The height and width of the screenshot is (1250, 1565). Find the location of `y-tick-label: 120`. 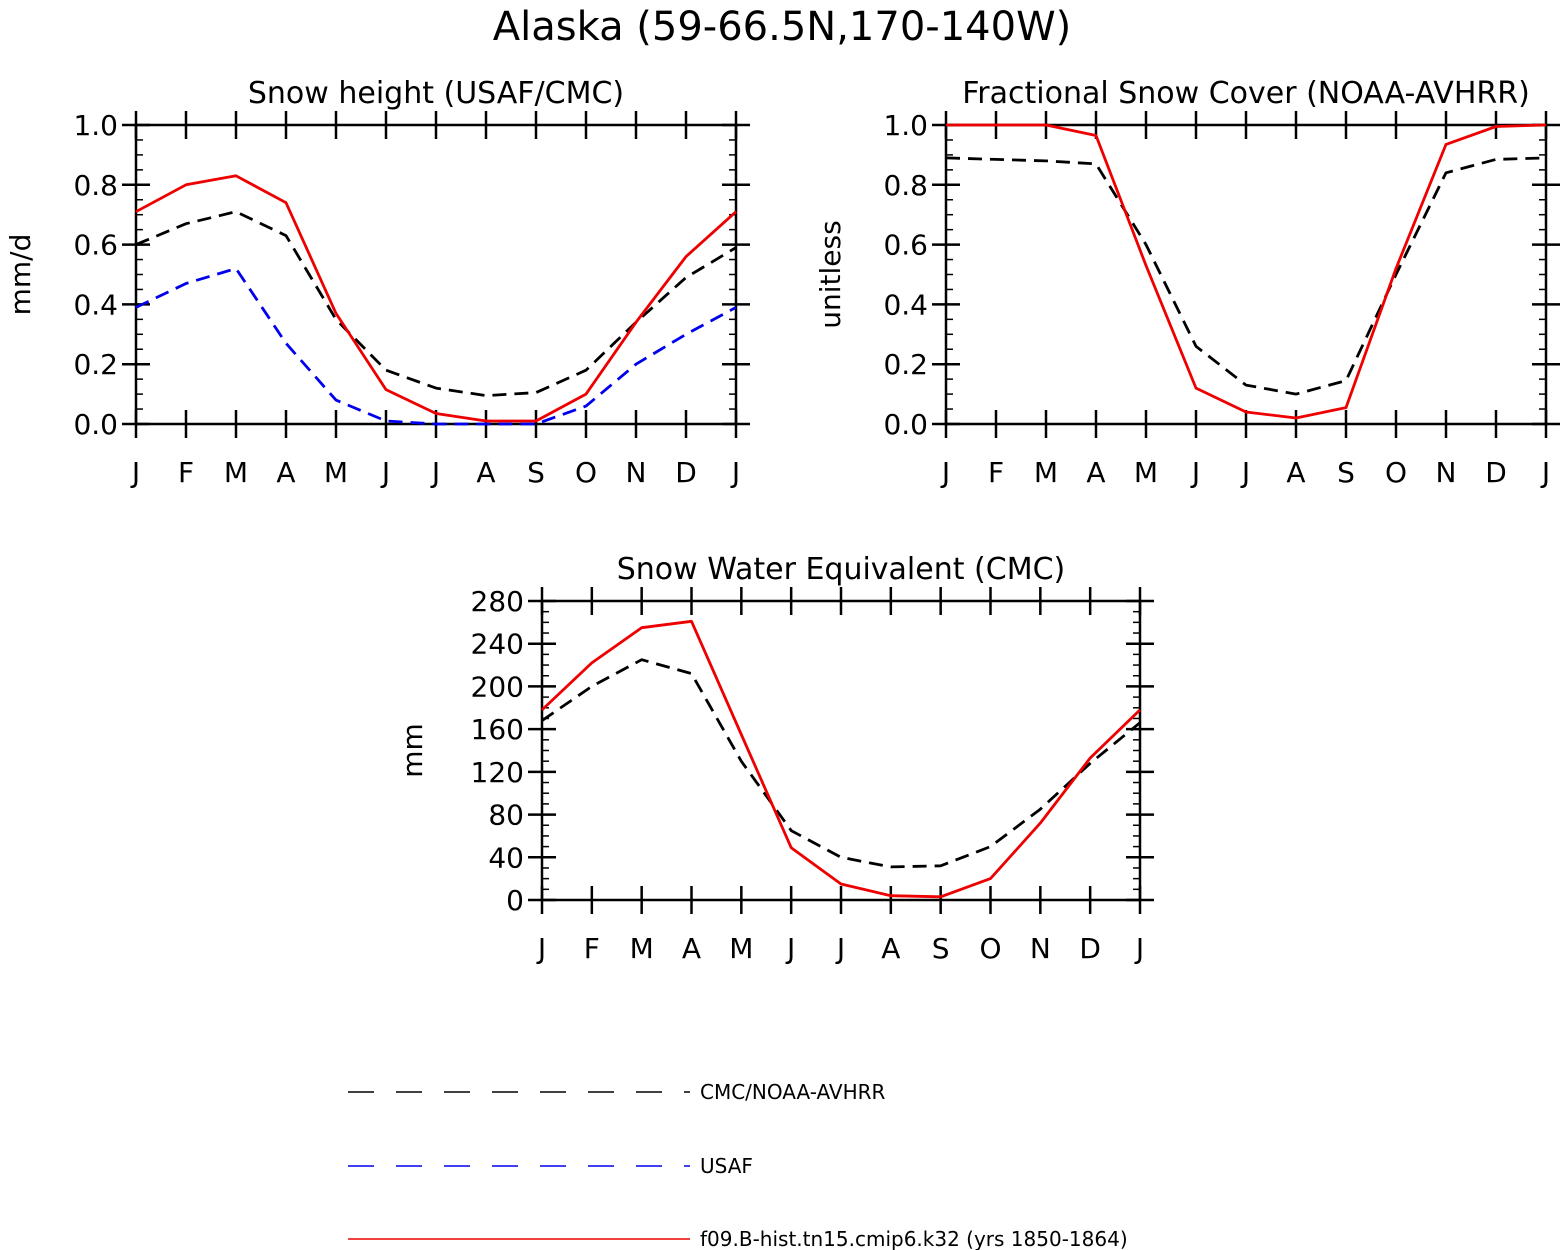

y-tick-label: 120 is located at coordinates (497, 772).